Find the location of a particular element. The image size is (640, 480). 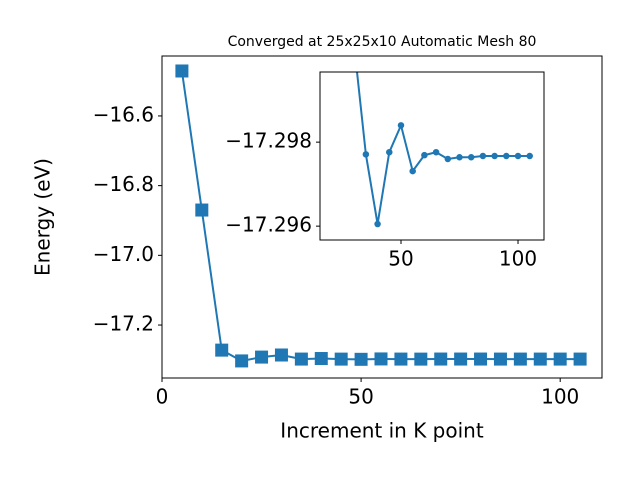

y-tick-label: −17.0 is located at coordinates (123, 254).